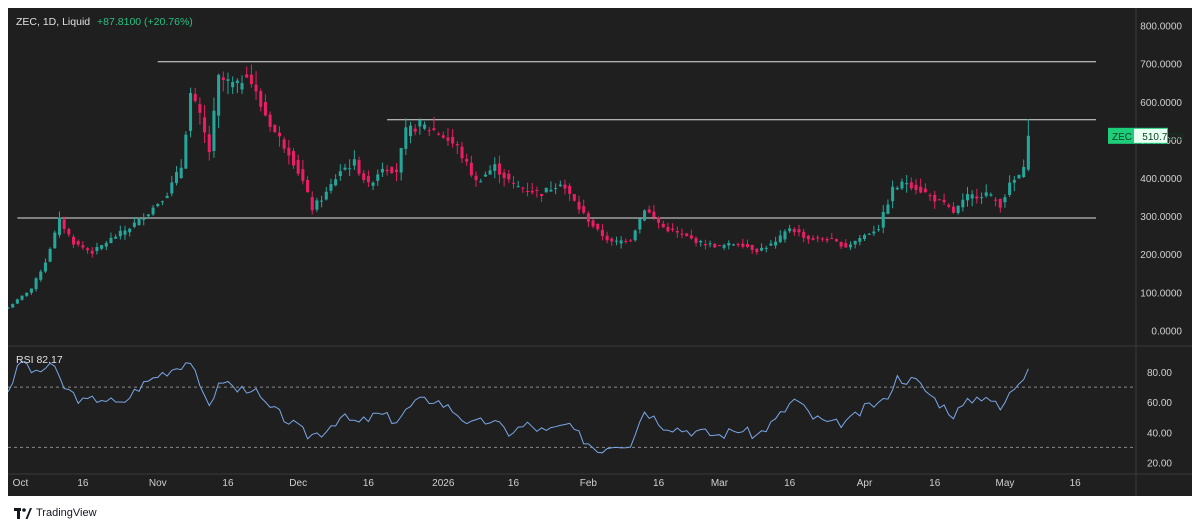  What do you see at coordinates (1004, 483) in the screenshot?
I see `time-tick-label: May` at bounding box center [1004, 483].